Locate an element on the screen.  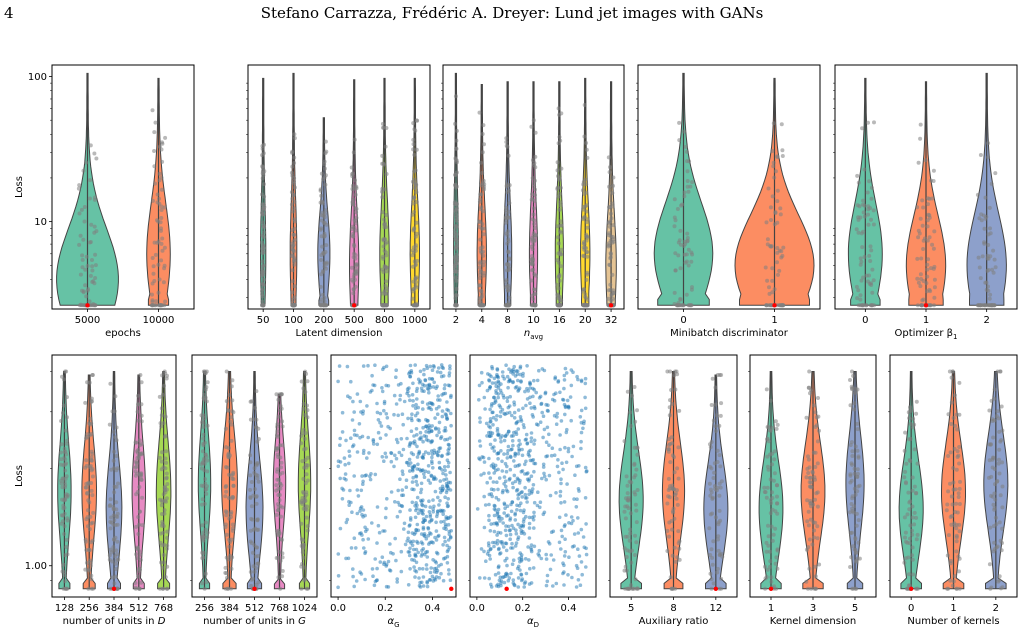
x-tick-label: 8 is located at coordinates (507, 320).